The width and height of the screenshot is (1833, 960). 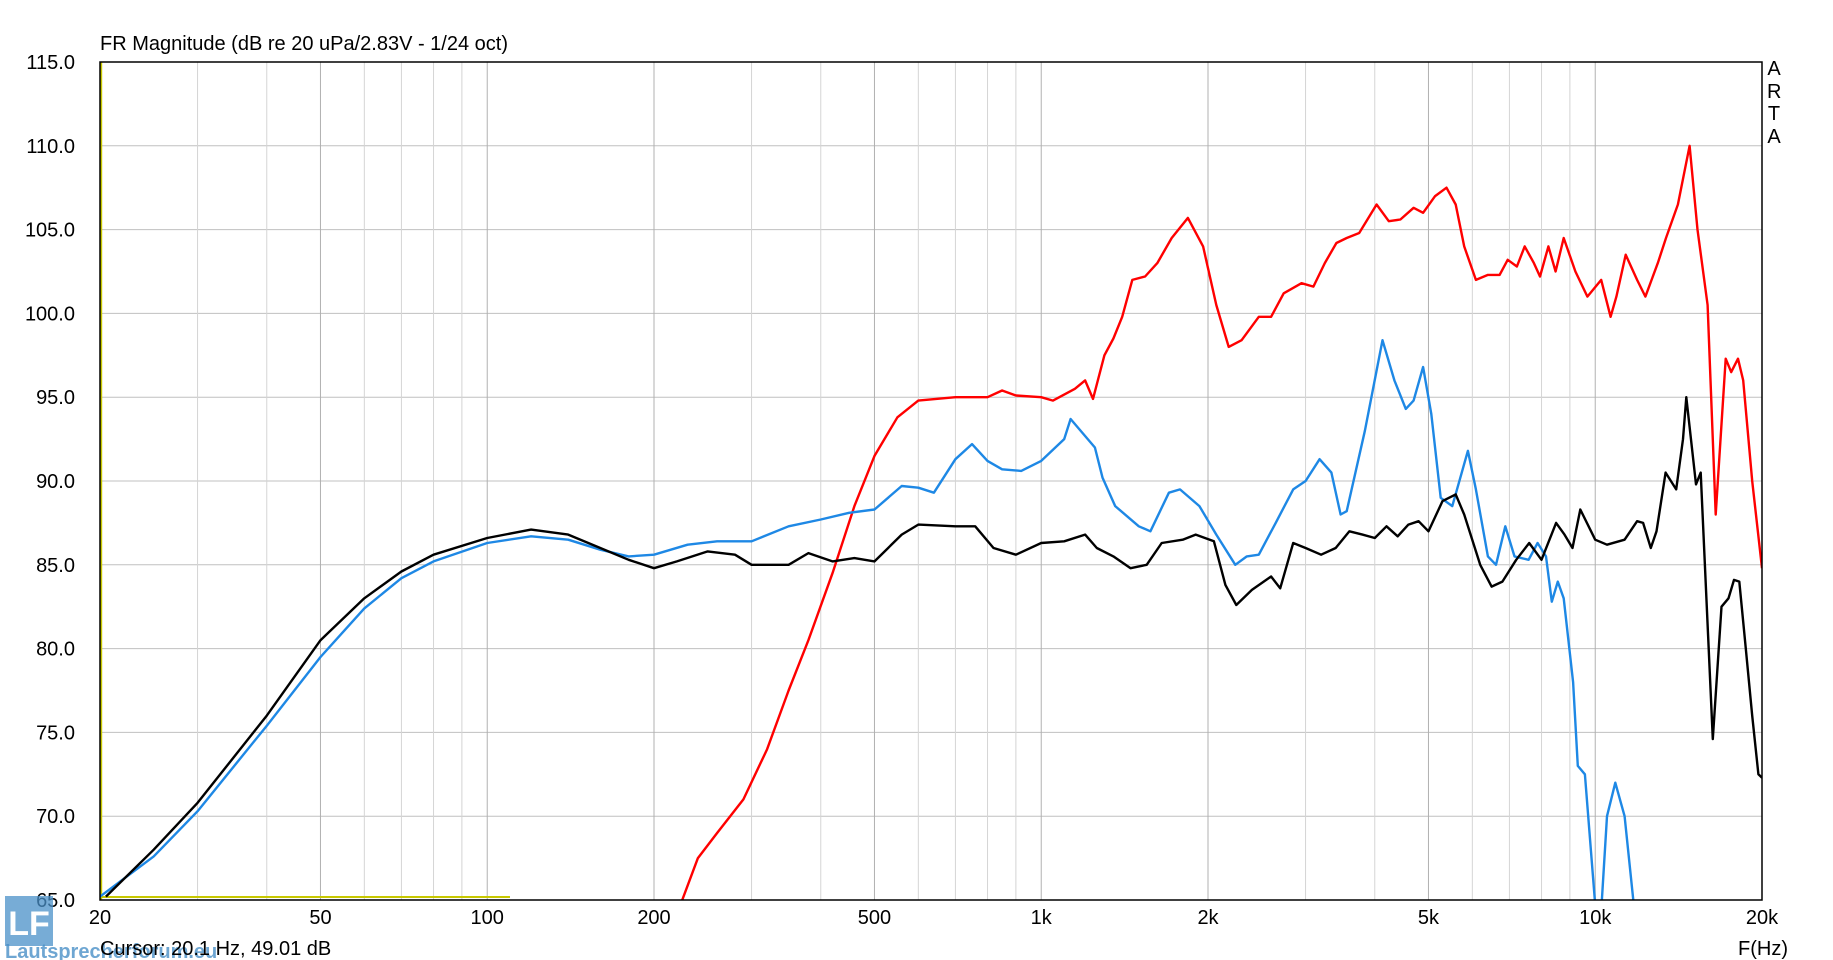 I want to click on y-tick-label: 105.0, so click(x=50, y=231).